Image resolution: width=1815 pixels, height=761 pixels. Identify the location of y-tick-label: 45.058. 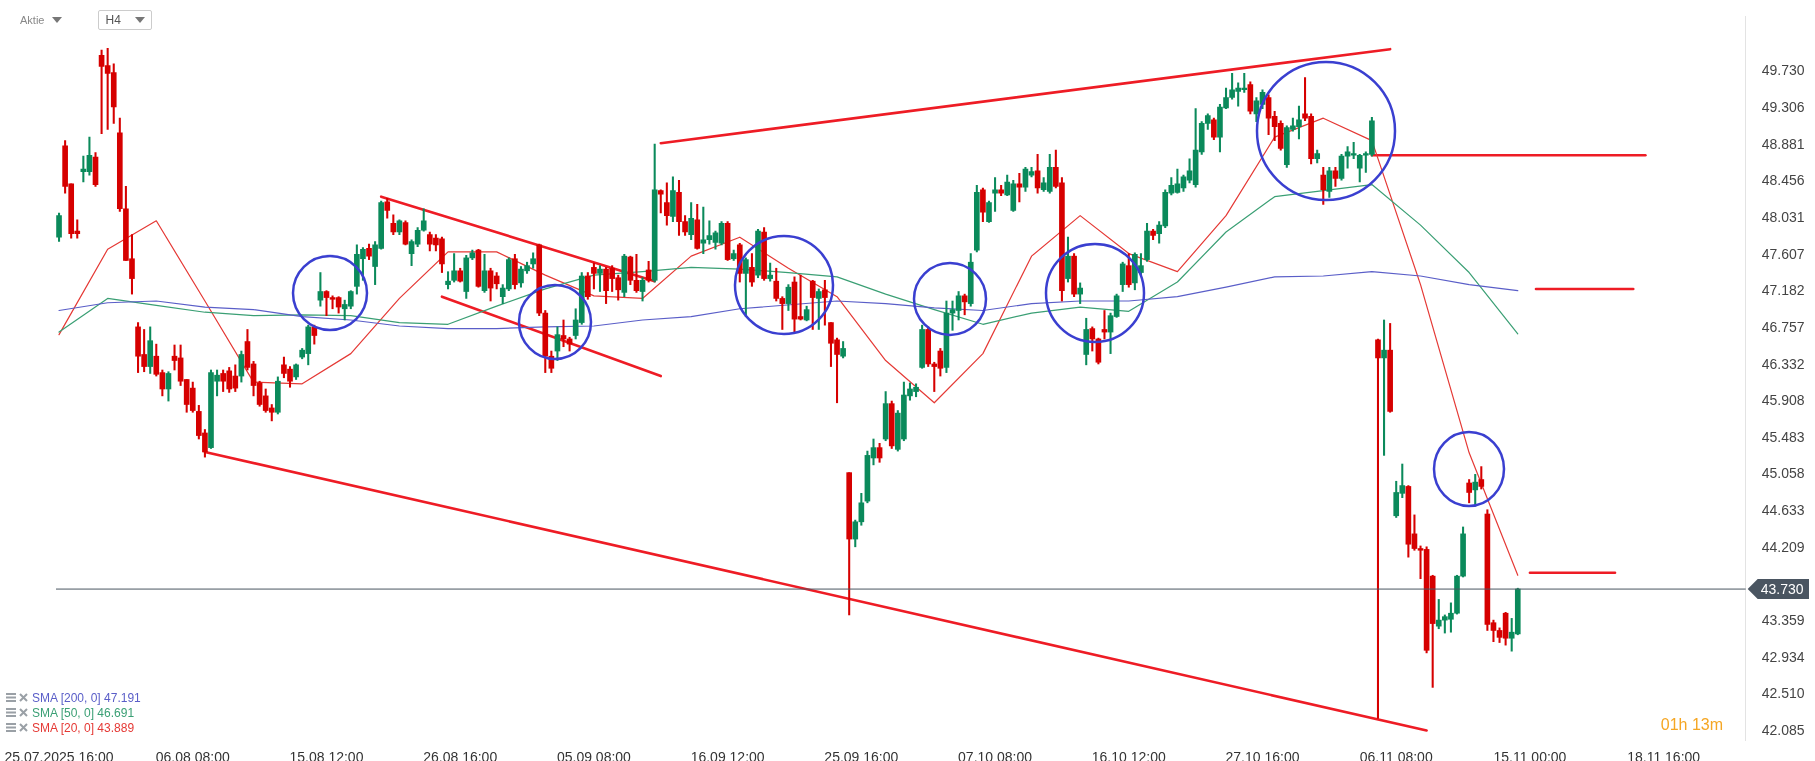
(1783, 473).